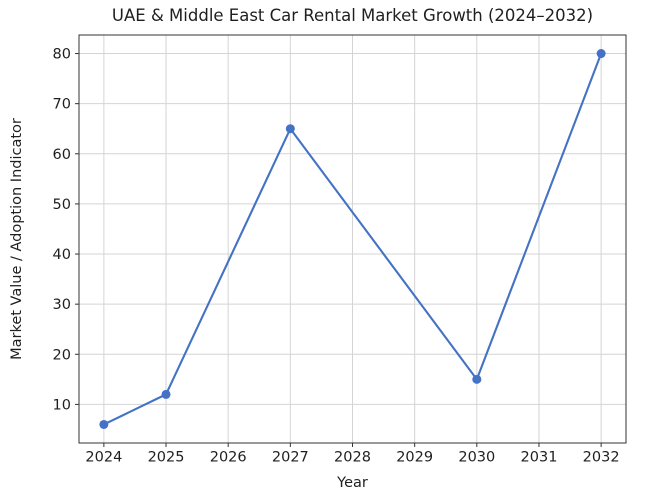  Describe the element at coordinates (352, 483) in the screenshot. I see `x-axis-label: Year` at that location.